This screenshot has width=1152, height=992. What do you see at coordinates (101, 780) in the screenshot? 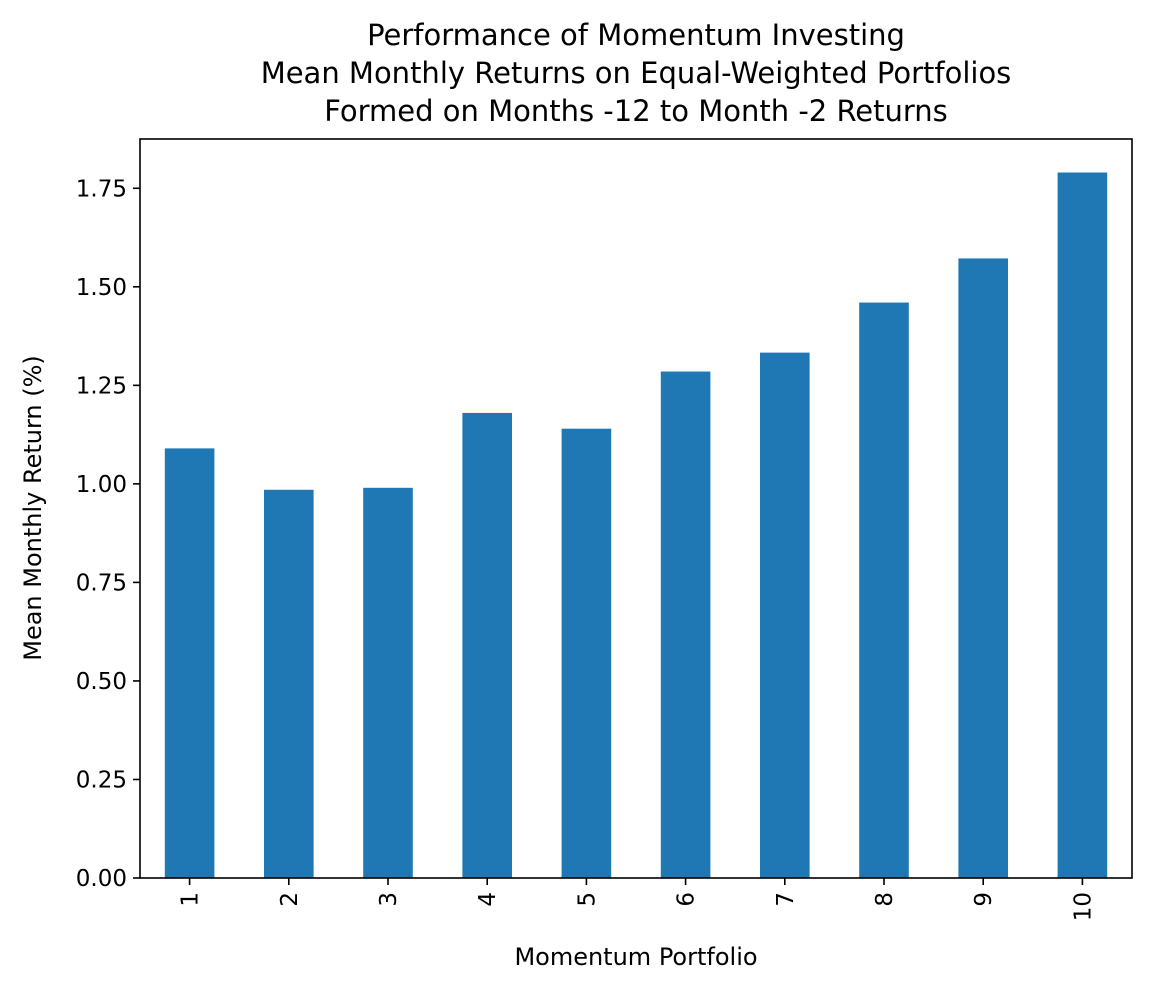
I see `y-tick-label: 0.25` at bounding box center [101, 780].